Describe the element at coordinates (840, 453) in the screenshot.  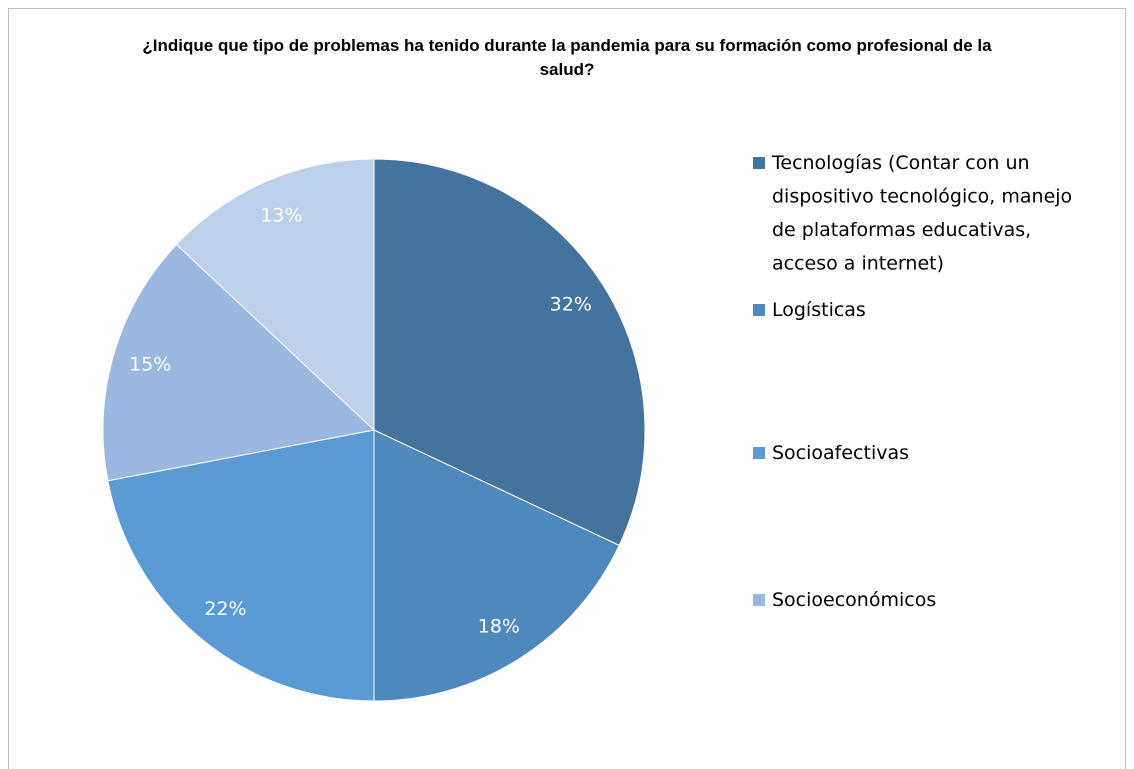
I see `legend-label: Socioafectivas` at that location.